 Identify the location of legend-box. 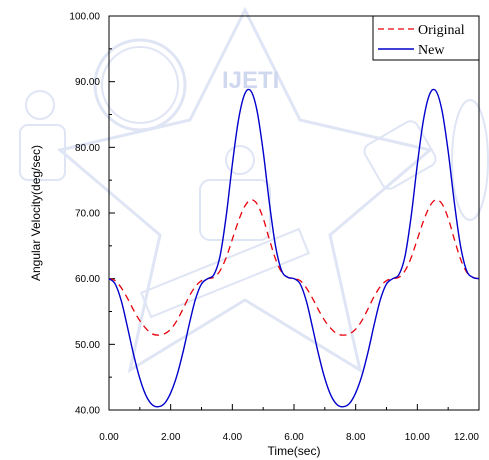
(426, 38).